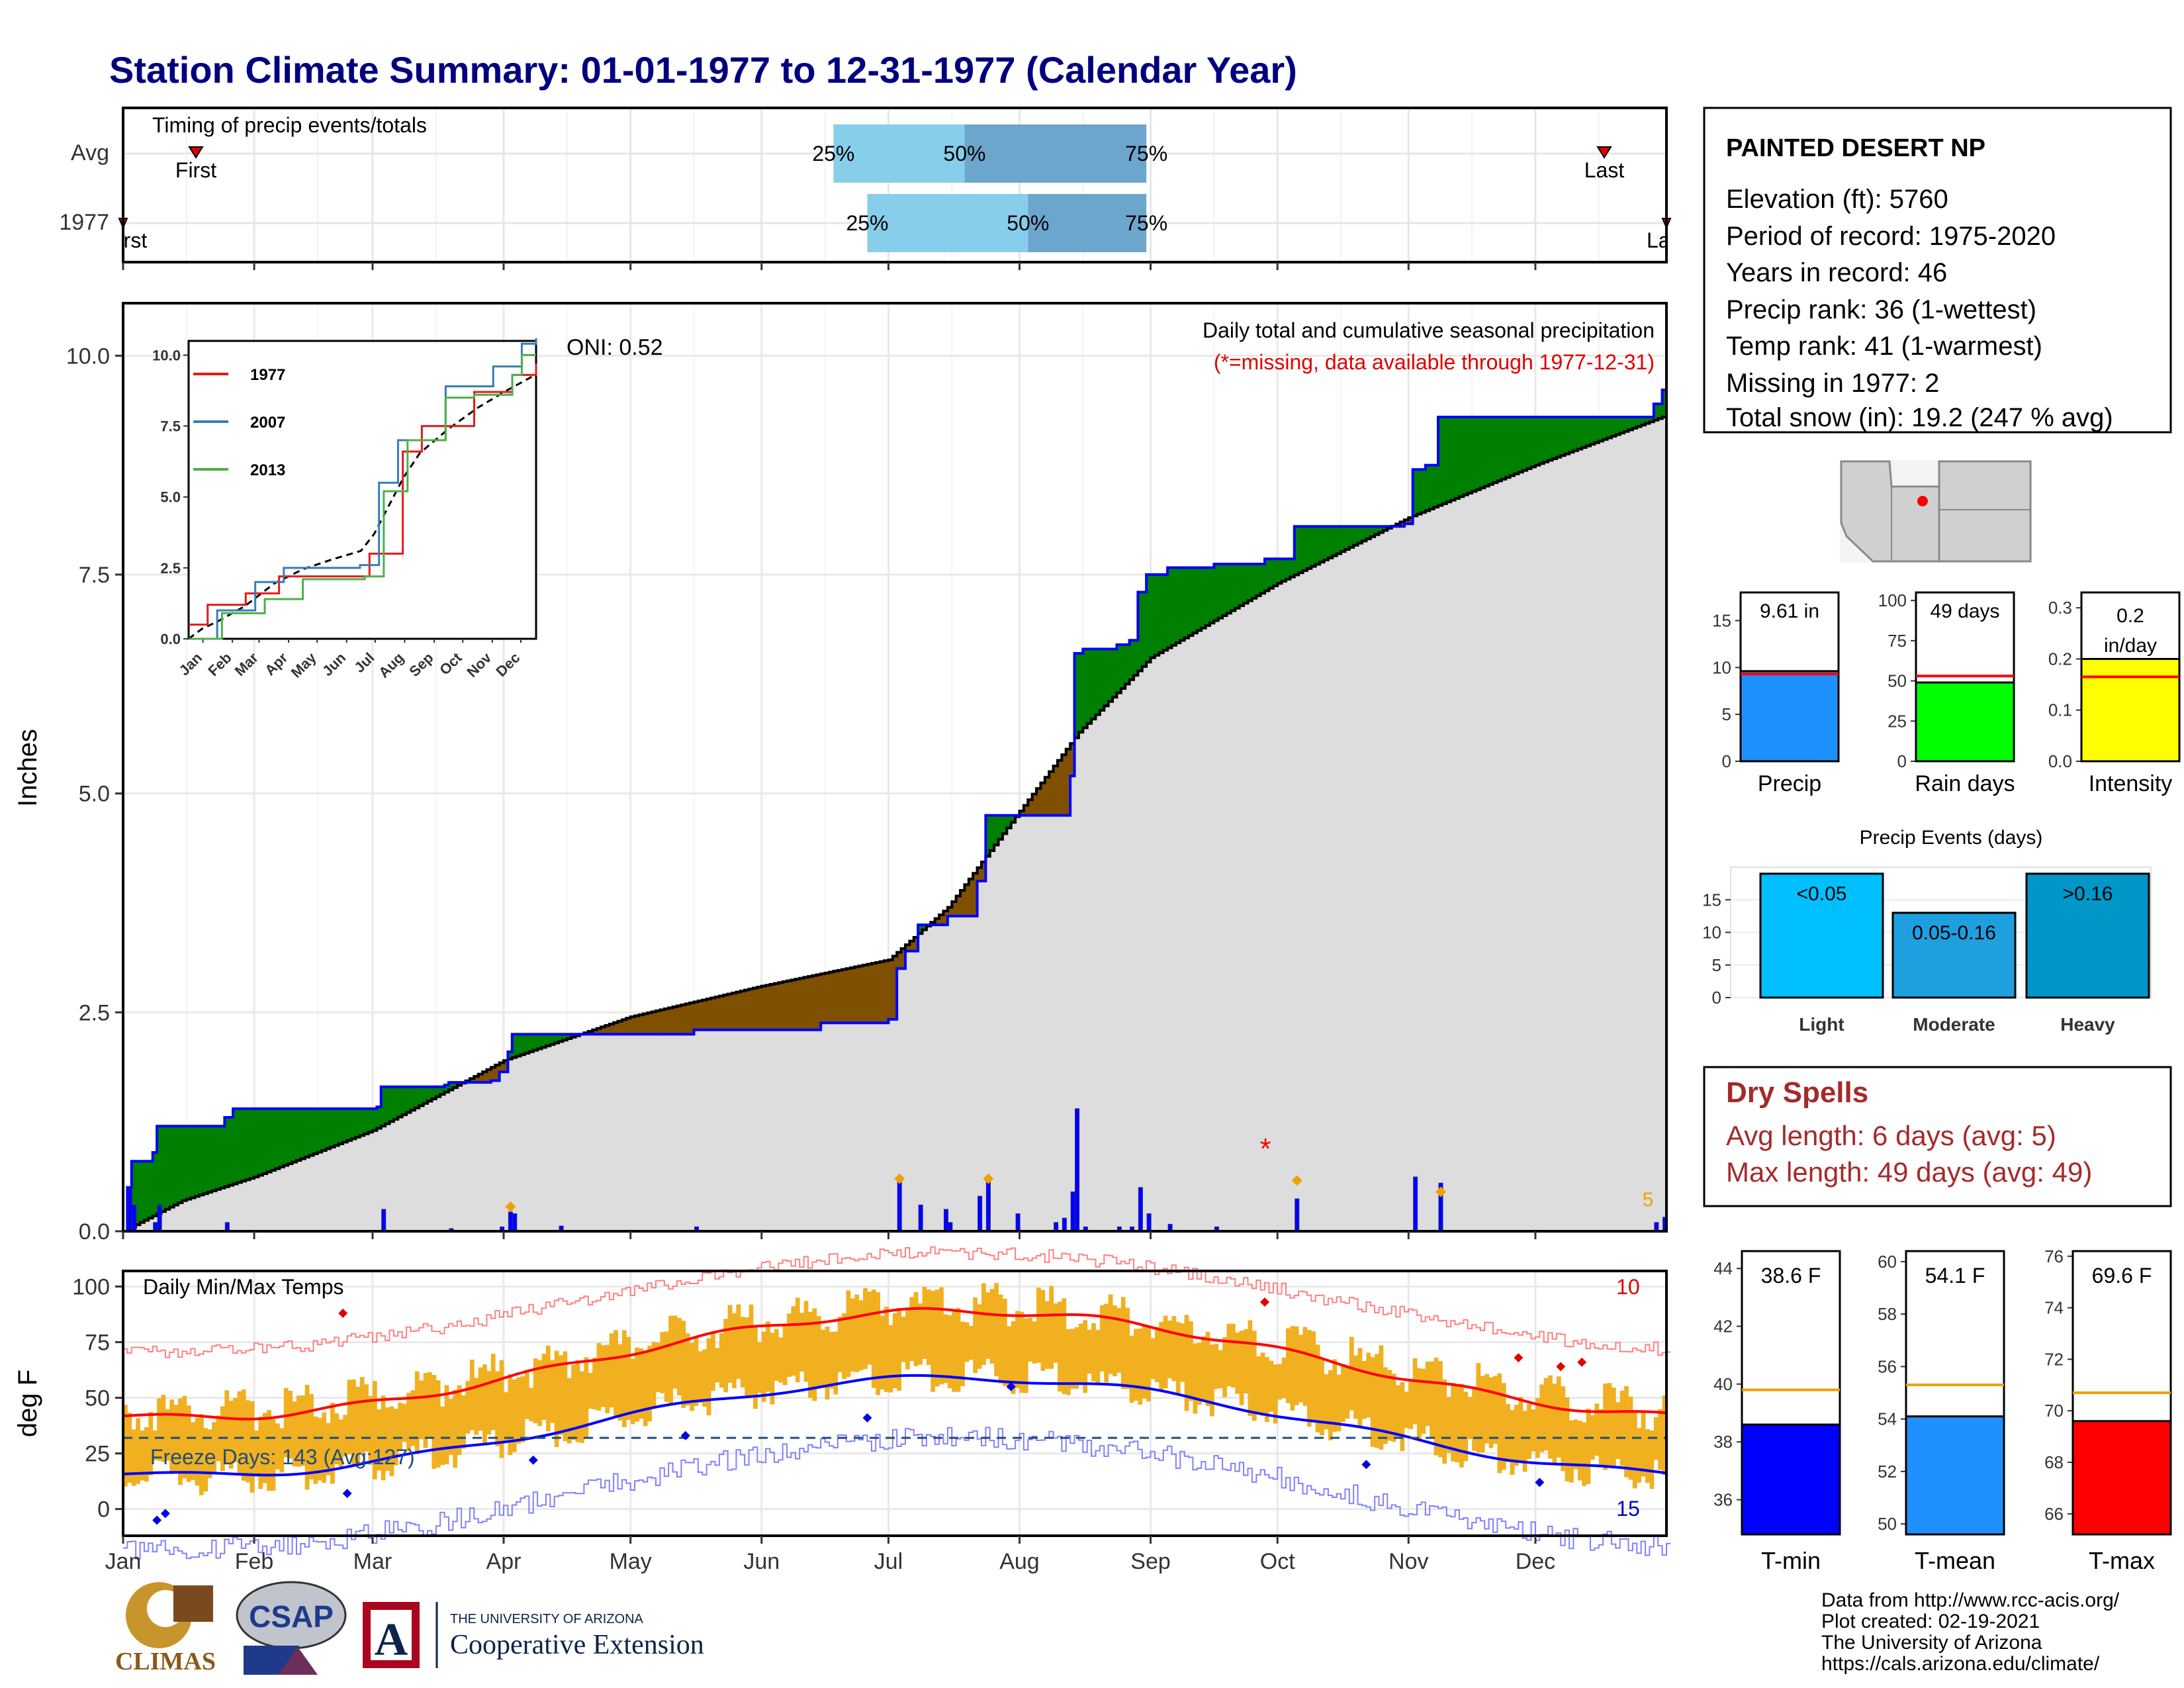  What do you see at coordinates (894, 1364) in the screenshot?
I see `avg-max-temp-line` at bounding box center [894, 1364].